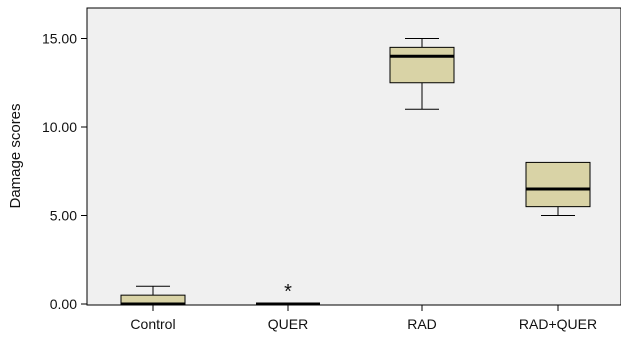 This screenshot has width=621, height=343. I want to click on y-tick-label: 0.00, so click(63, 304).